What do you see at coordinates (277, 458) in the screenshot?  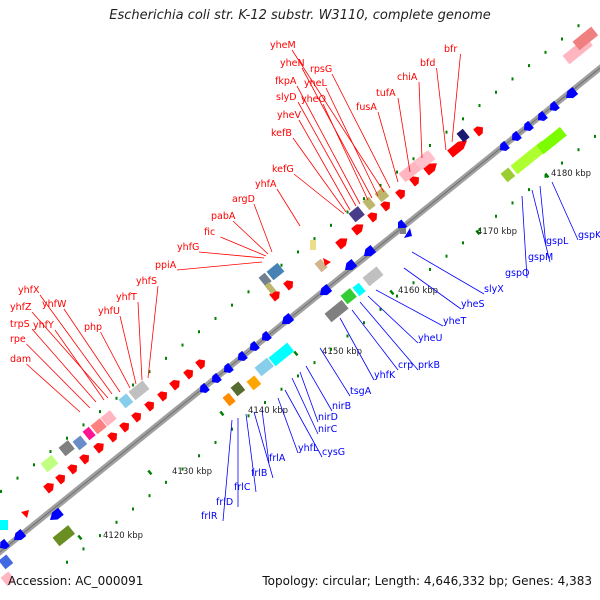 I see `gene-label: frlA` at bounding box center [277, 458].